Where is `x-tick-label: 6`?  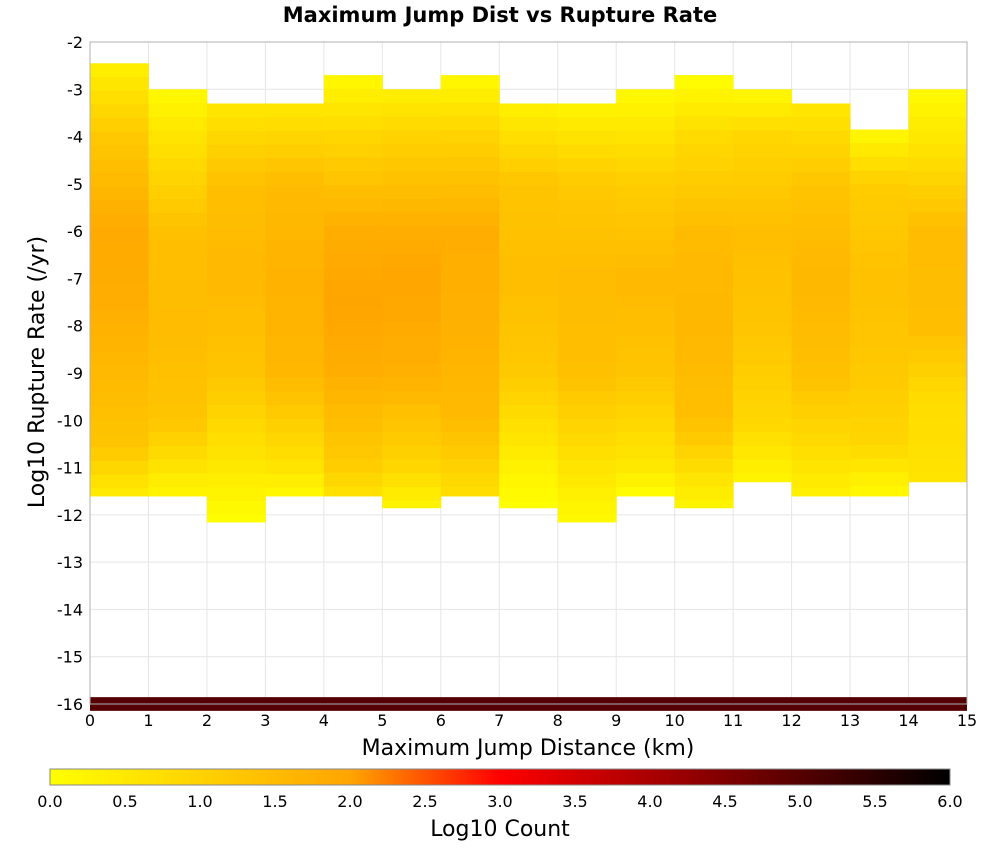 x-tick-label: 6 is located at coordinates (441, 720).